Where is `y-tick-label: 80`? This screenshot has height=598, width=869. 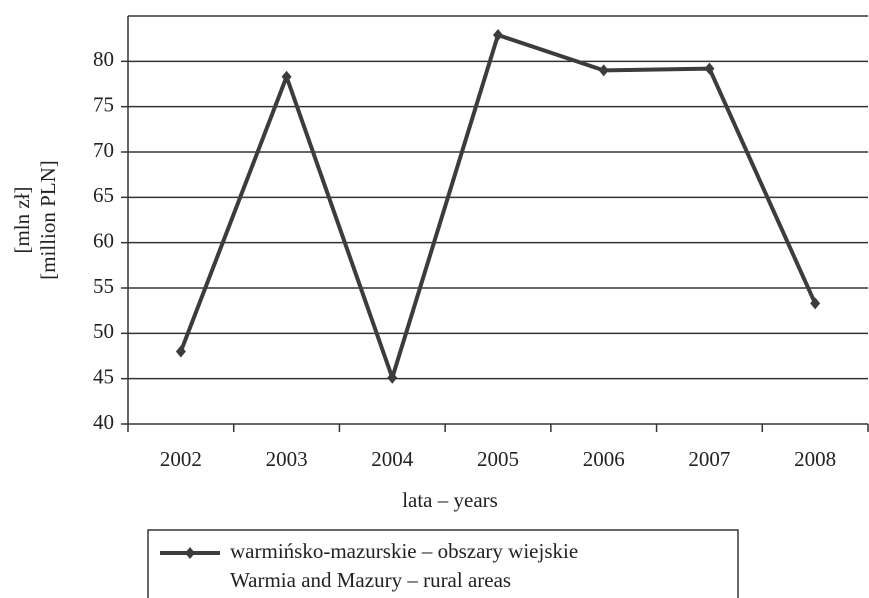
y-tick-label: 80 is located at coordinates (103, 59).